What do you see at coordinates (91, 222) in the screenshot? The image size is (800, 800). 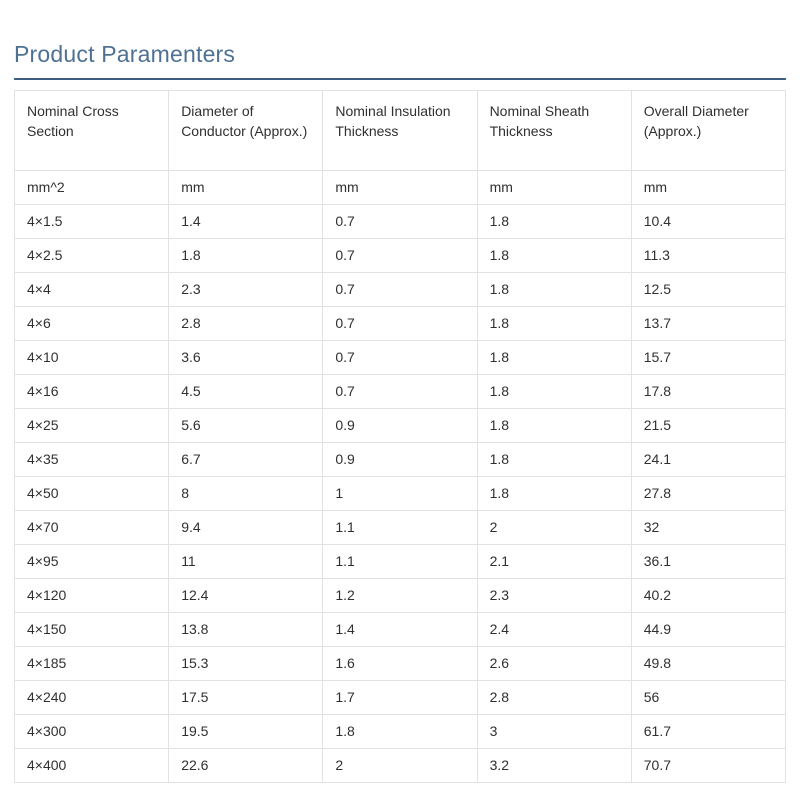 I see `table-cell: 4×1.5` at bounding box center [91, 222].